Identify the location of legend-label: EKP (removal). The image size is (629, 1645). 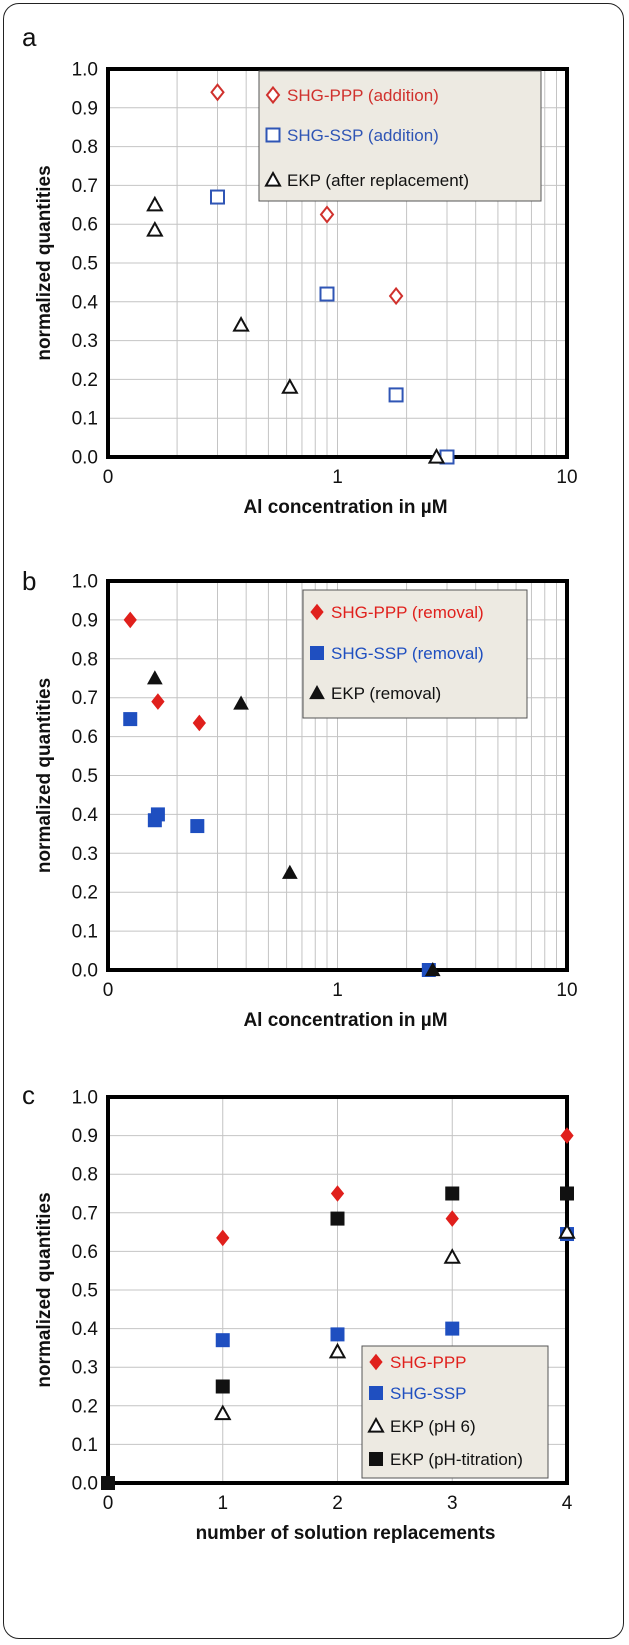
(386, 693).